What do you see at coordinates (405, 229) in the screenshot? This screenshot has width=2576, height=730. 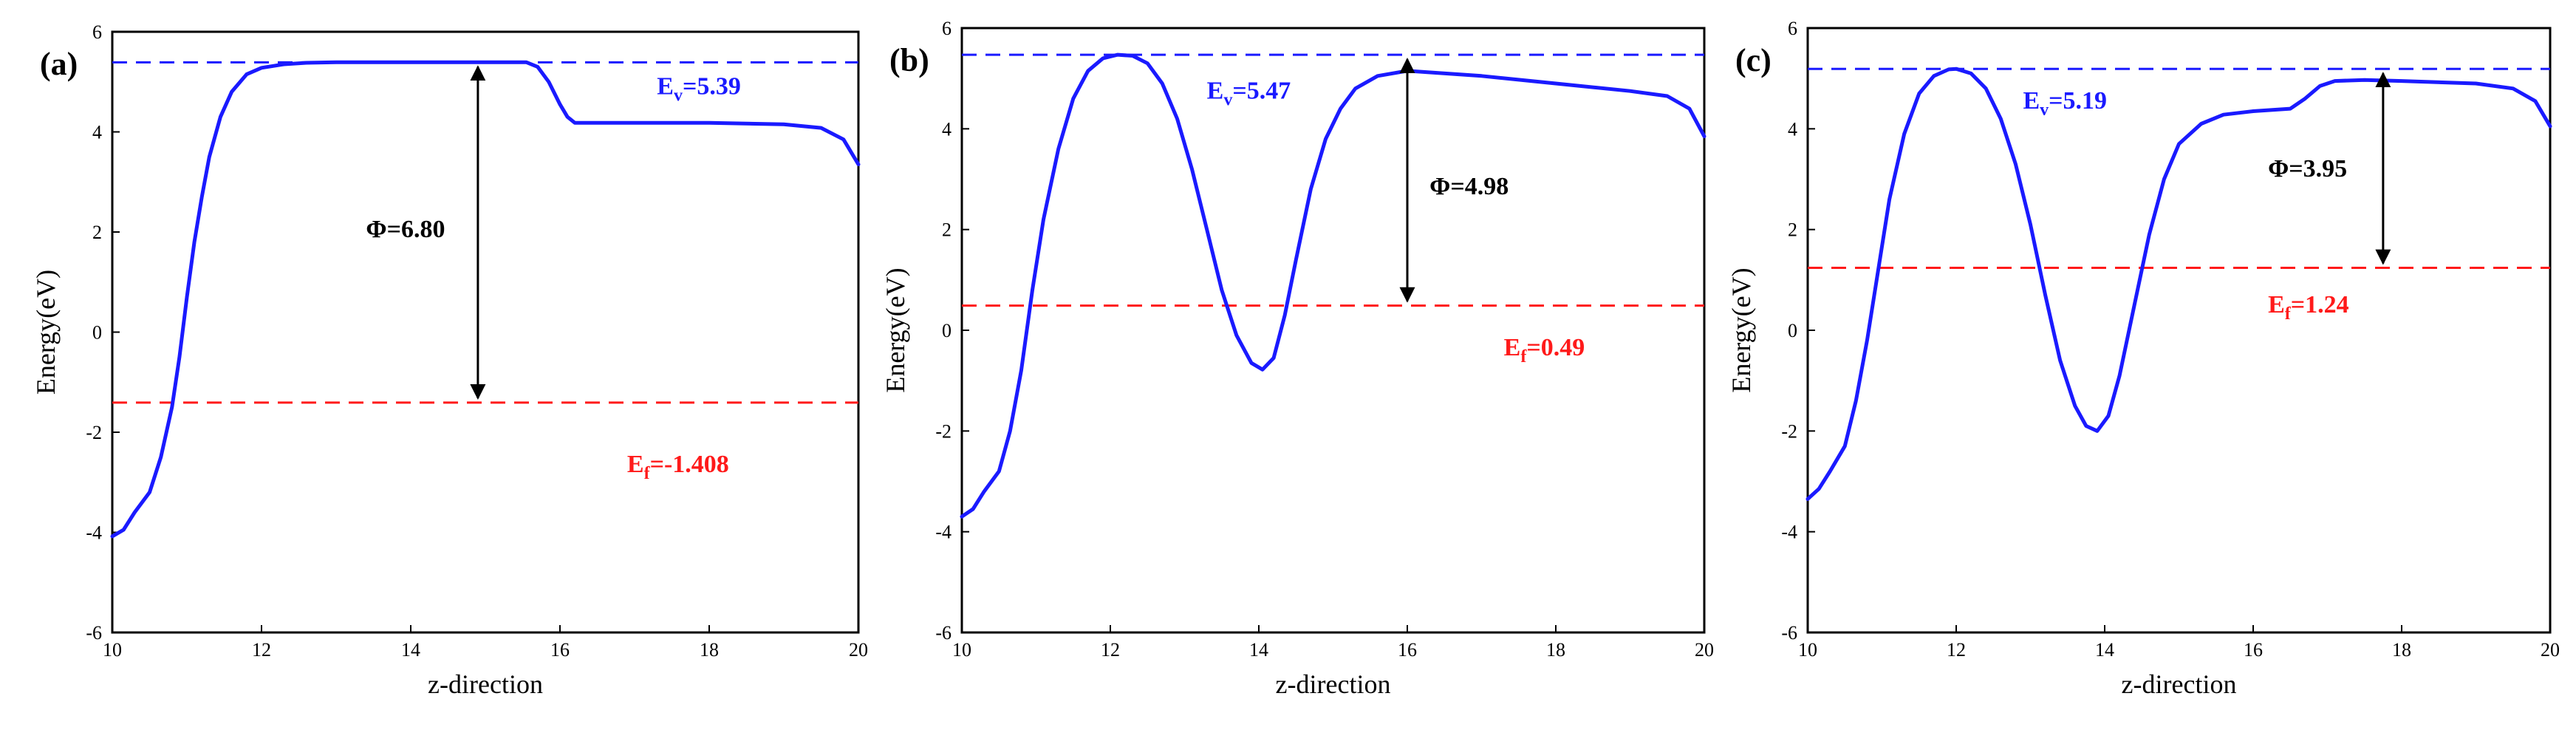 I see `work-function-label: Φ=6.80` at bounding box center [405, 229].